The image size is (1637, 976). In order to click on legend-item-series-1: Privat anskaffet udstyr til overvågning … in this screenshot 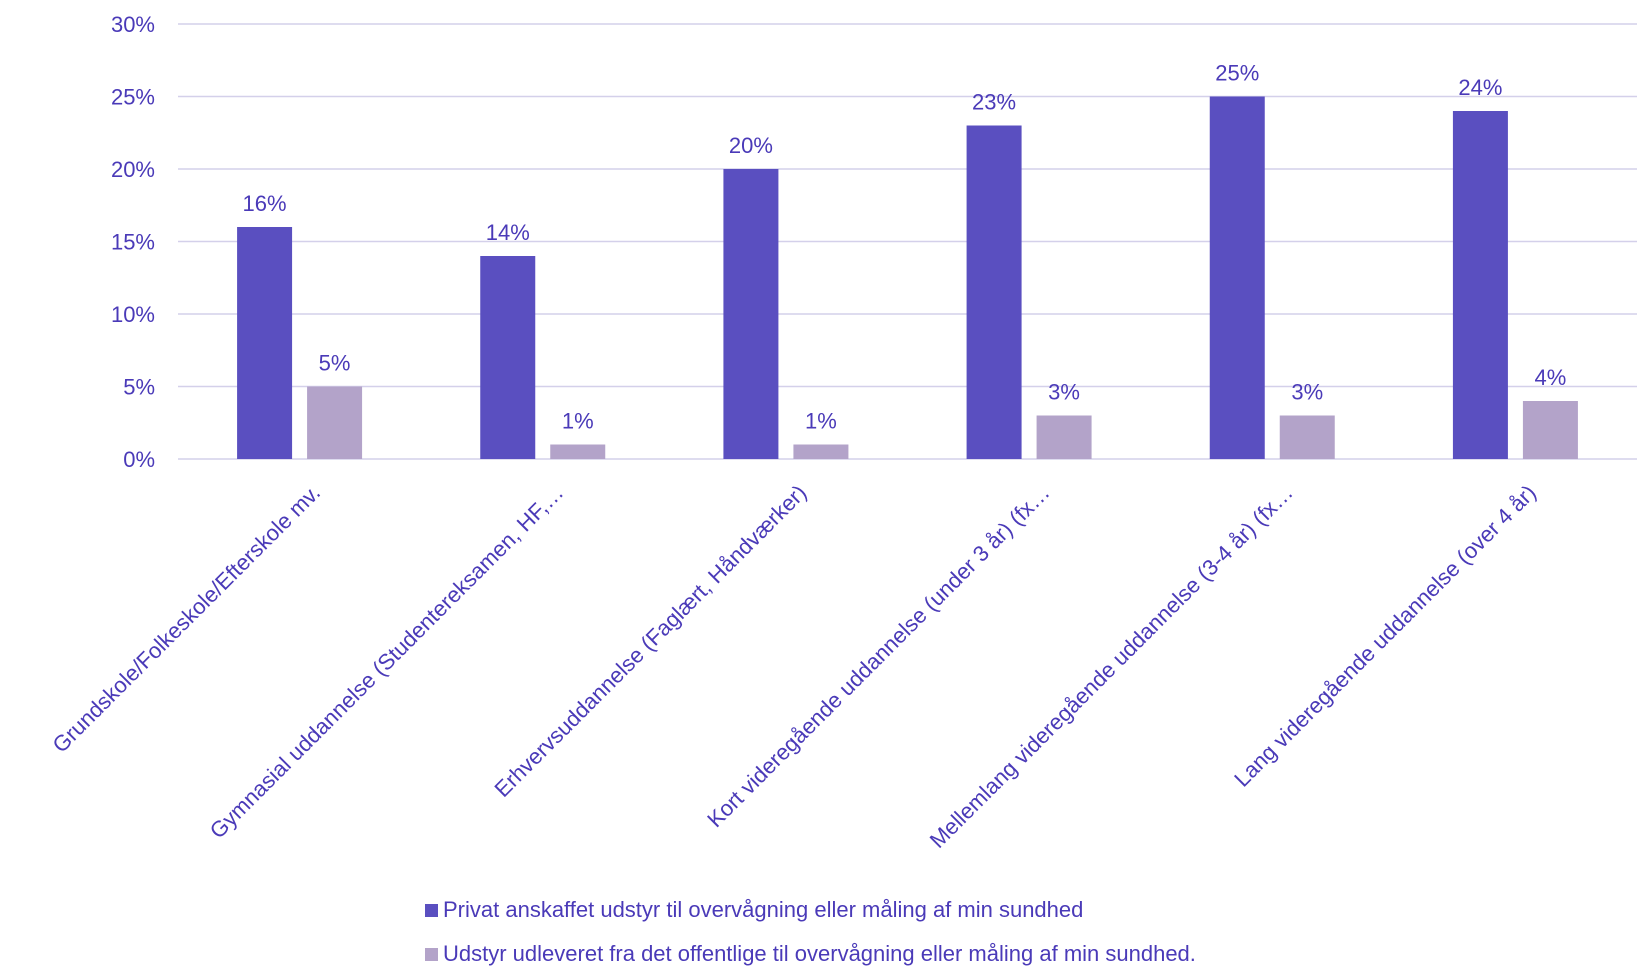, I will do `click(810, 910)`.